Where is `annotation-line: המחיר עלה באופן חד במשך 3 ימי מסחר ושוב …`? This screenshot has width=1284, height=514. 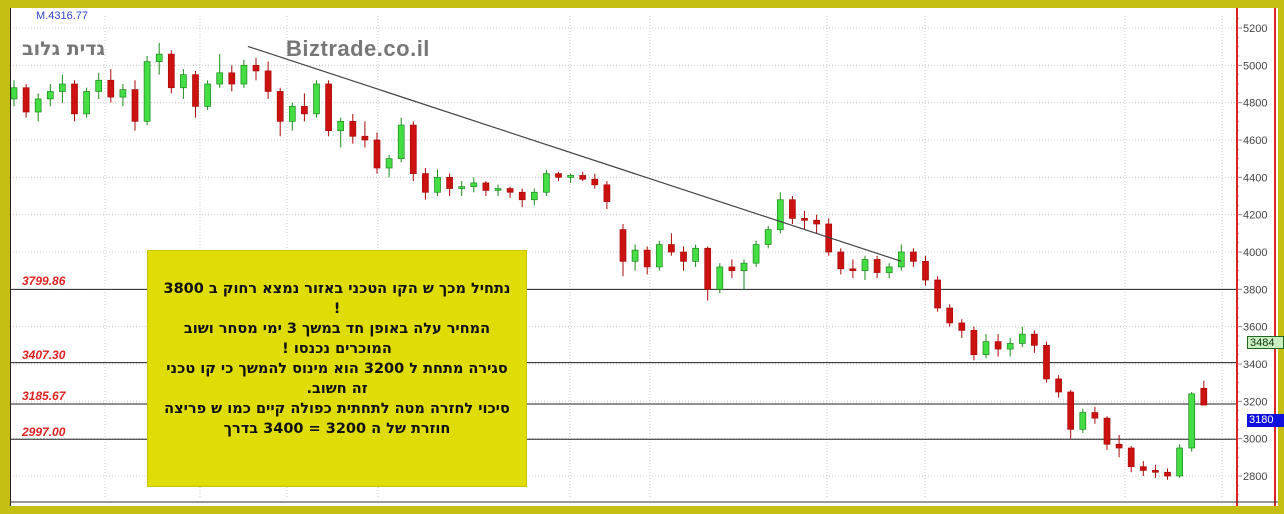 annotation-line: המחיר עלה באופן חד במשך 3 ימי מסחר ושוב … is located at coordinates (337, 339).